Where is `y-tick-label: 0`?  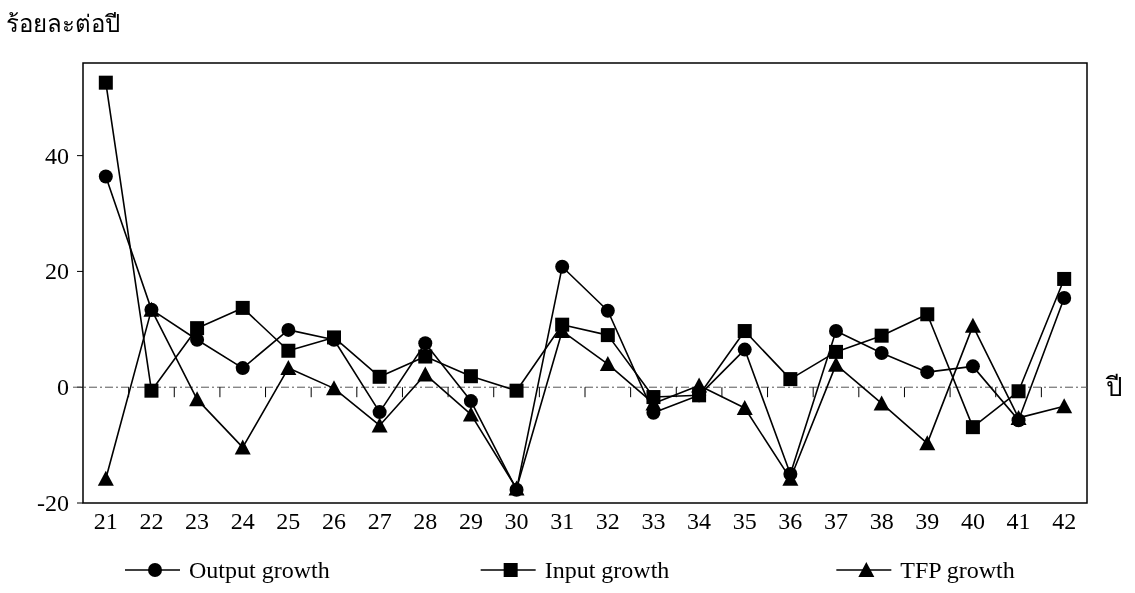
y-tick-label: 0 is located at coordinates (63, 387).